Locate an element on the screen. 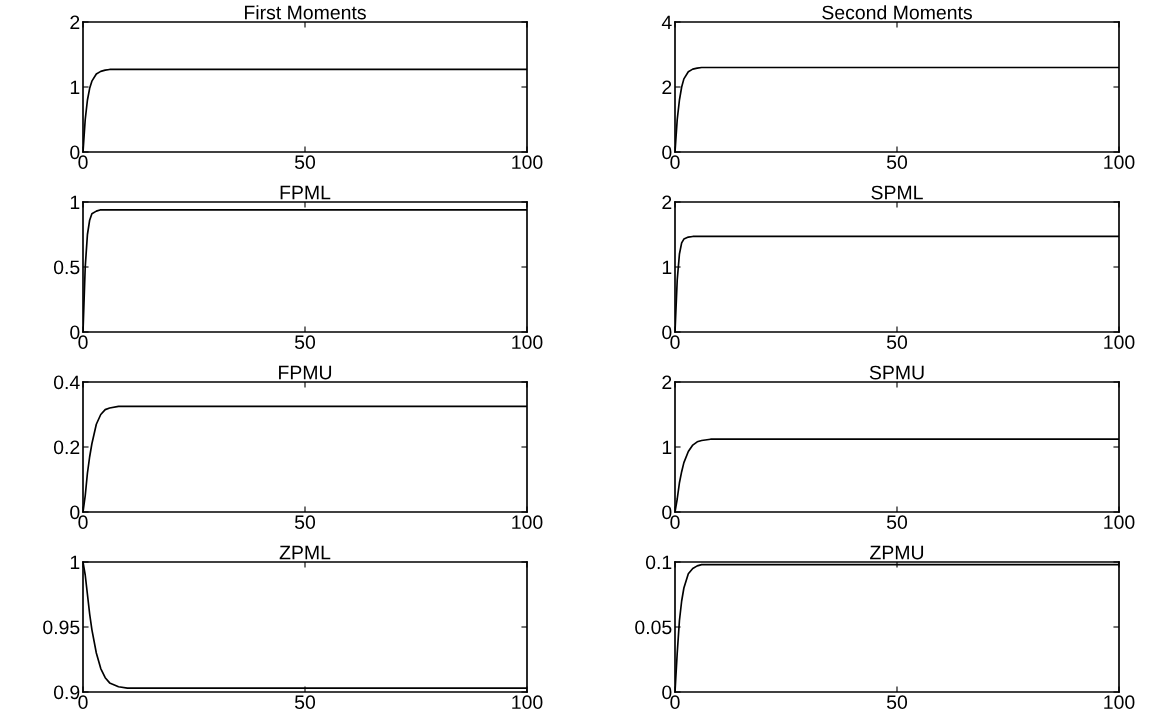 Image resolution: width=1161 pixels, height=710 pixels. y-tick-label: 0.1 is located at coordinates (658, 562).